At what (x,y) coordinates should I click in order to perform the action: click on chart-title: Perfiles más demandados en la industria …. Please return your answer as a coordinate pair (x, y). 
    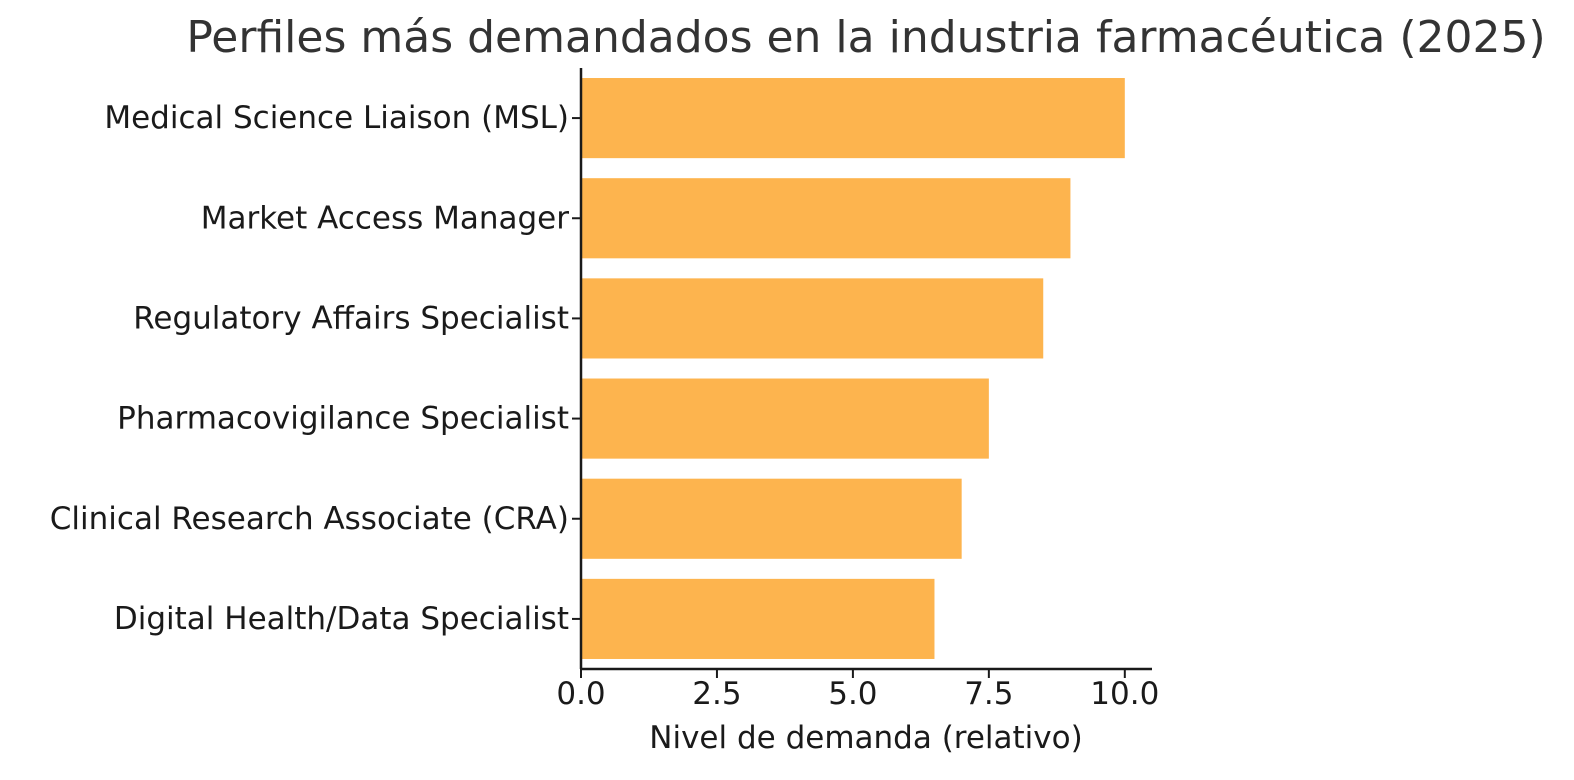
    Looking at the image, I should click on (865, 37).